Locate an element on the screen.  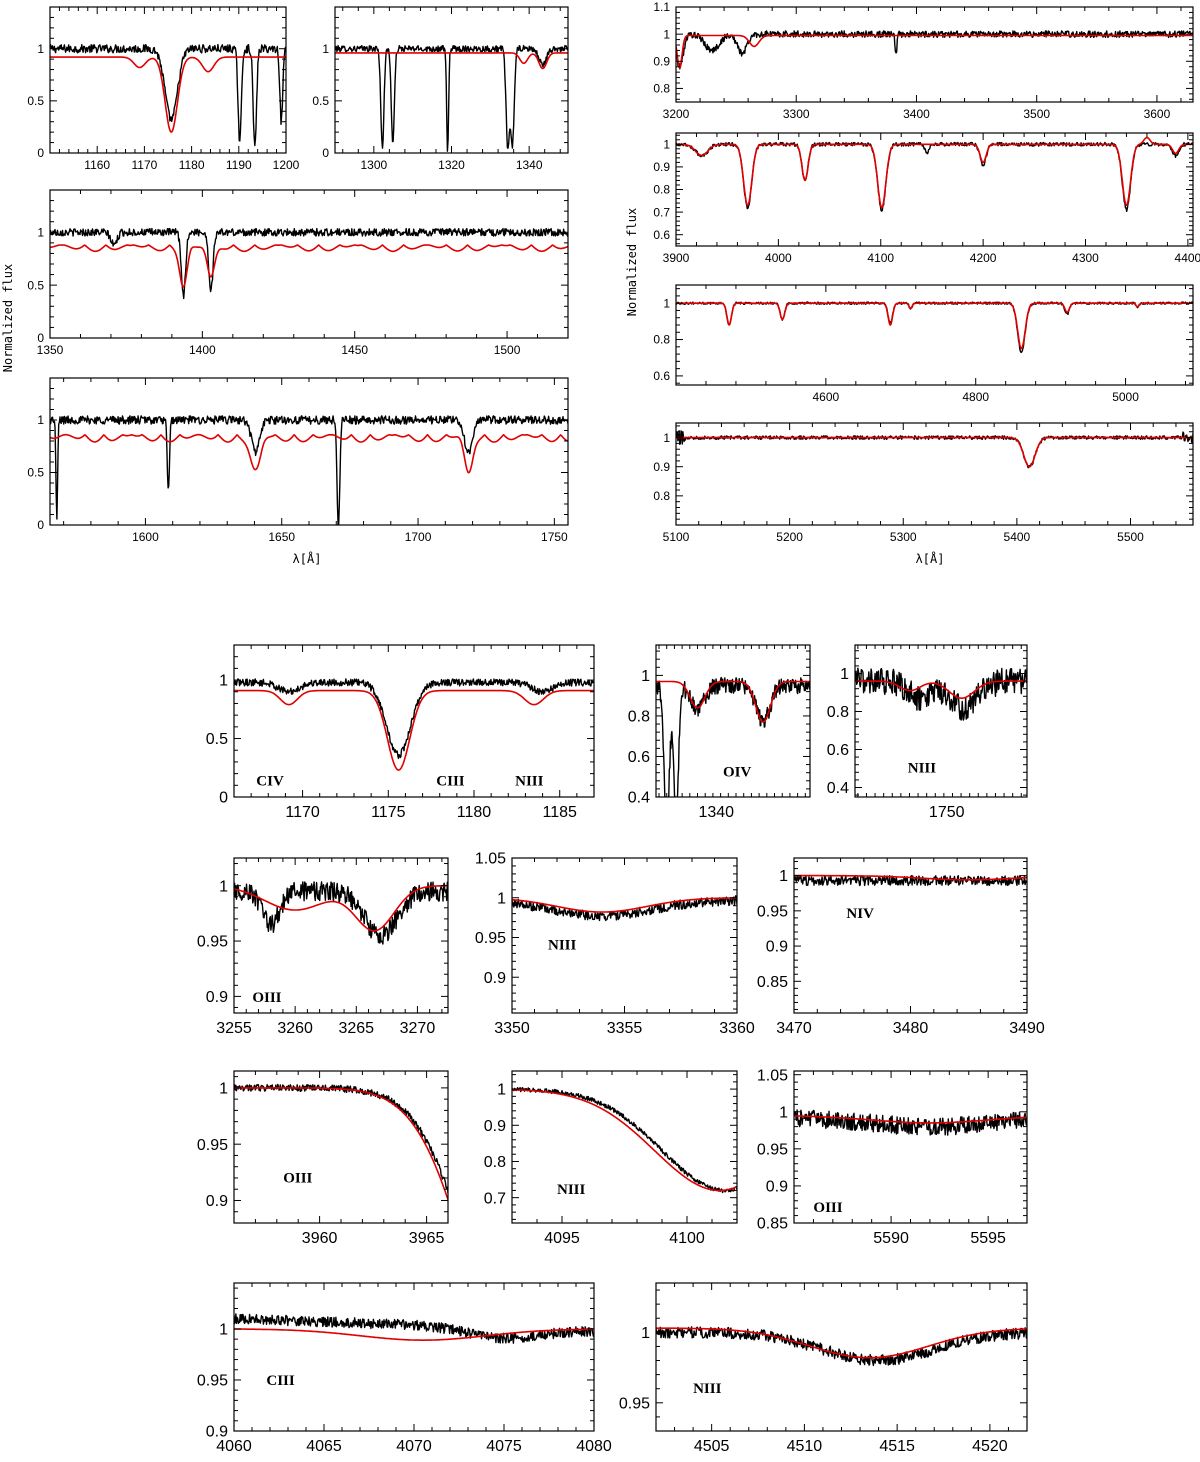
x-tick-label: 4600 is located at coordinates (826, 397).